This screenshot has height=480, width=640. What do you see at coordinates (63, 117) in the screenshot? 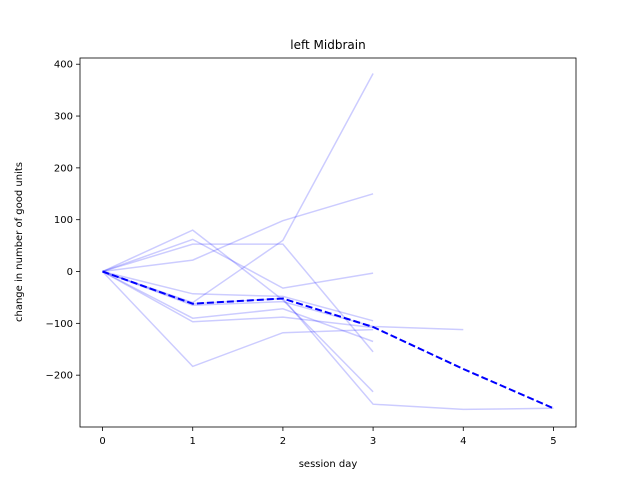
I see `y-tick-label: 300` at bounding box center [63, 117].